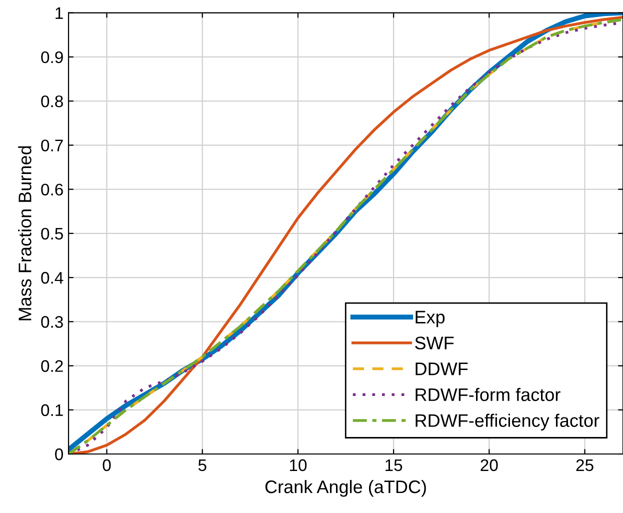  Describe the element at coordinates (508, 422) in the screenshot. I see `legend-label: RDWF-efficiency factor` at that location.